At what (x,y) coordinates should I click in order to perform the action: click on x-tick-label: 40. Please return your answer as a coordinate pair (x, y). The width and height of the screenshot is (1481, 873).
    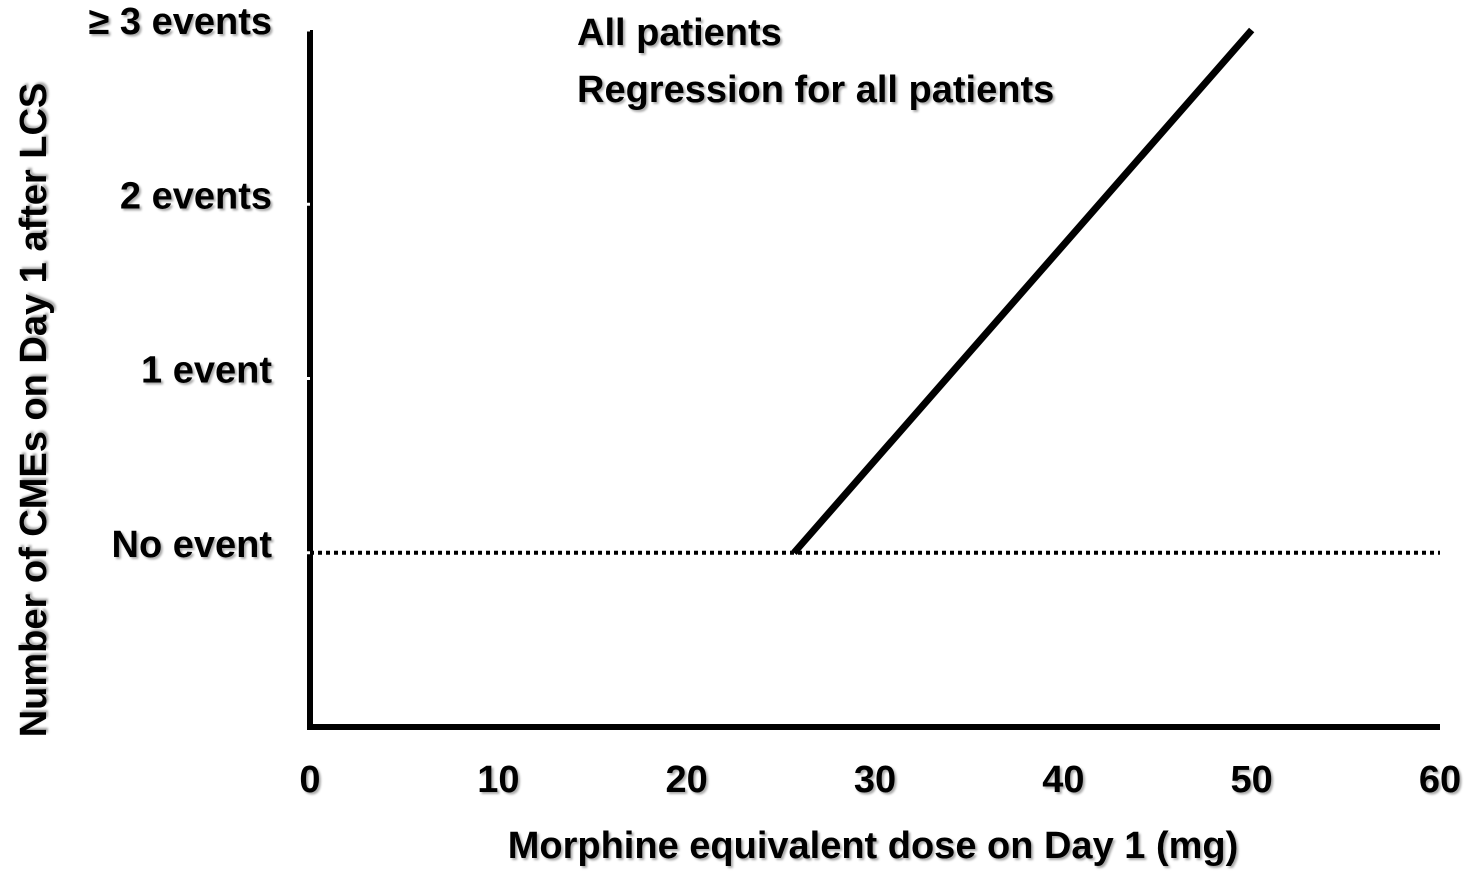
    Looking at the image, I should click on (1063, 780).